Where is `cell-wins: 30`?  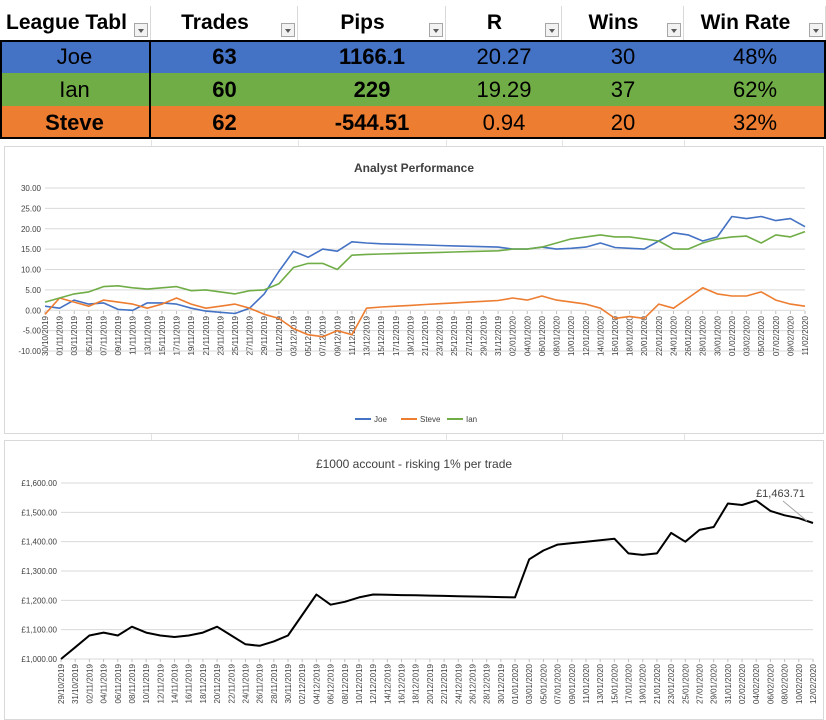
cell-wins: 30 is located at coordinates (623, 56).